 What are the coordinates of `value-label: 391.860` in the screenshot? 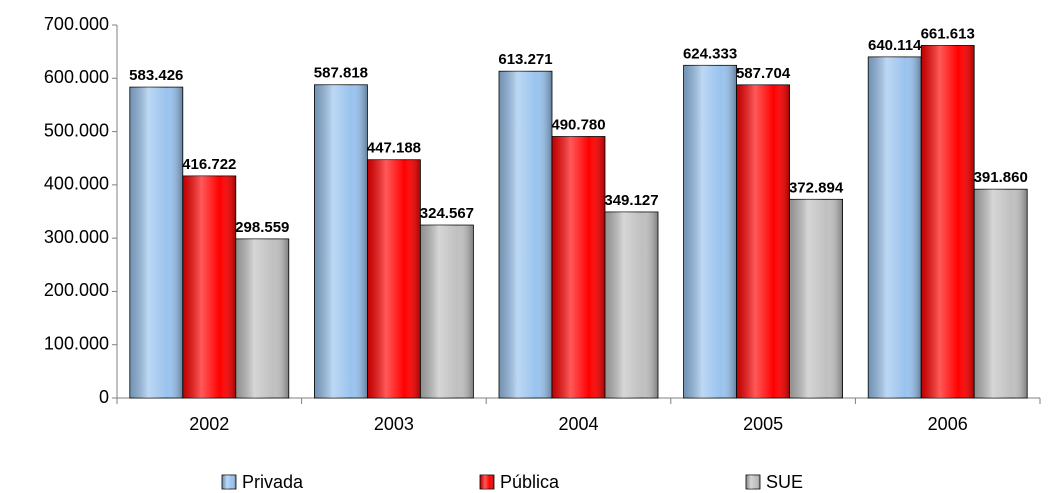 It's located at (1001, 177).